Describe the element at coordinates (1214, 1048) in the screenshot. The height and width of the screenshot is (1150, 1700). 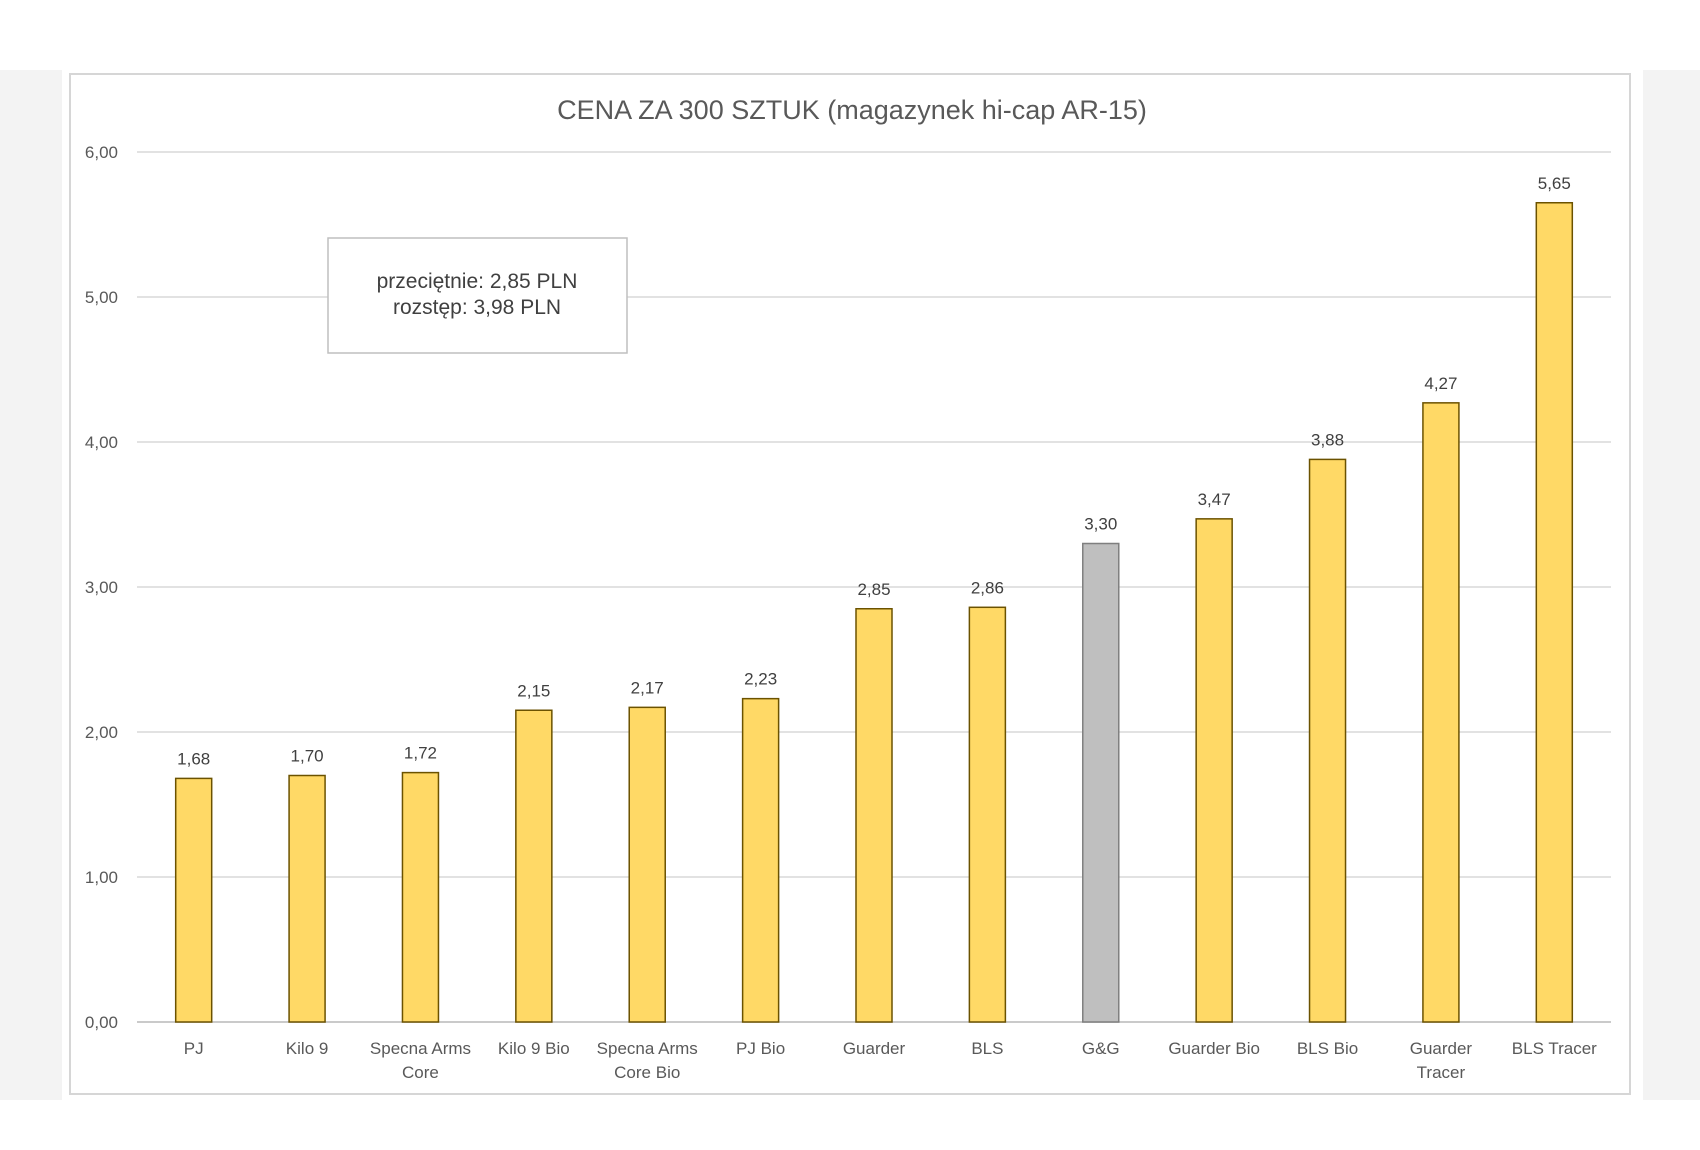
I see `category-label: Guarder Bio` at that location.